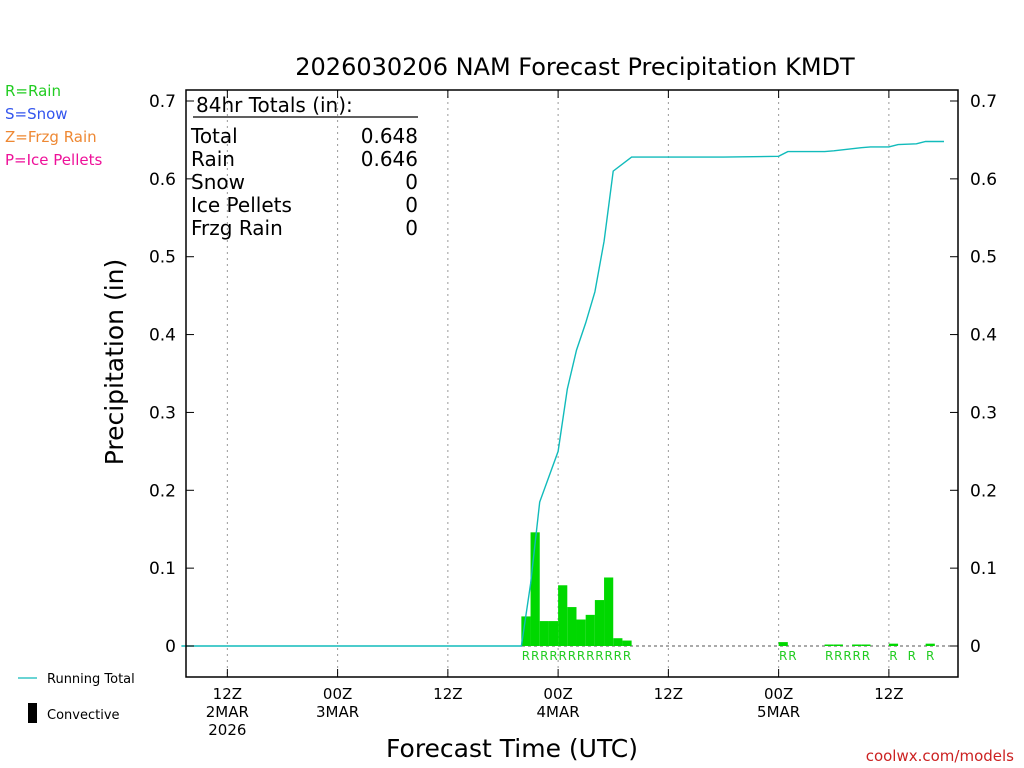  I want to click on totals-row-label: Ice Pellets, so click(241, 205).